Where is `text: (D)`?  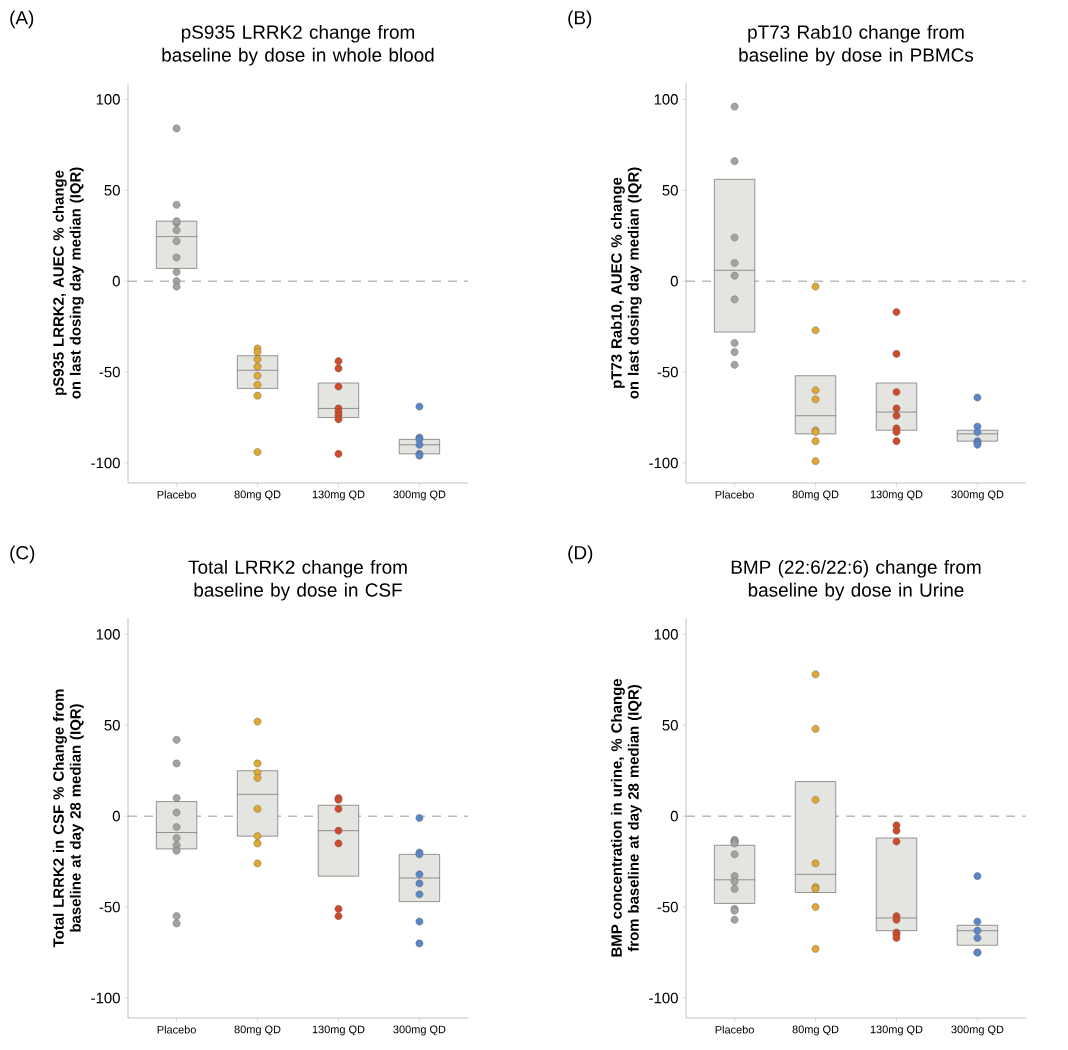
text: (D) is located at coordinates (580, 554).